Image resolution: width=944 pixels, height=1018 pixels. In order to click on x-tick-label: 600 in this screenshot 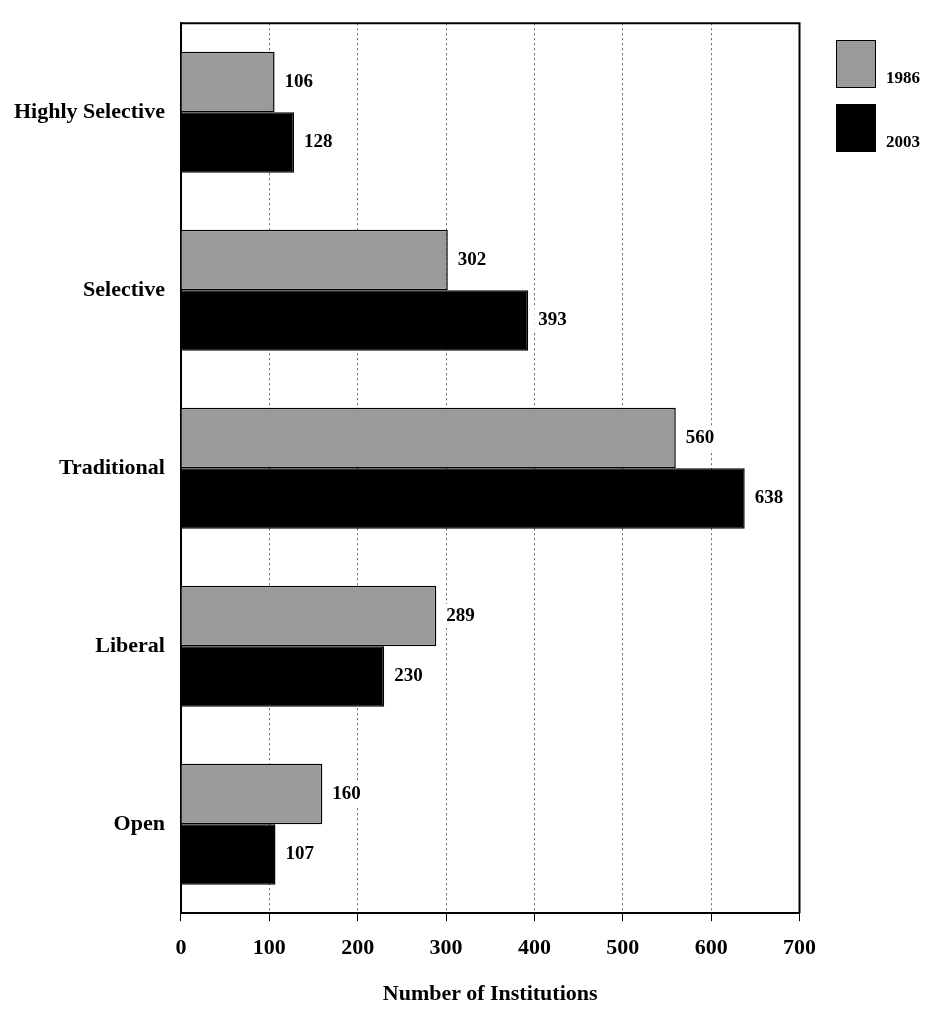, I will do `click(711, 947)`.